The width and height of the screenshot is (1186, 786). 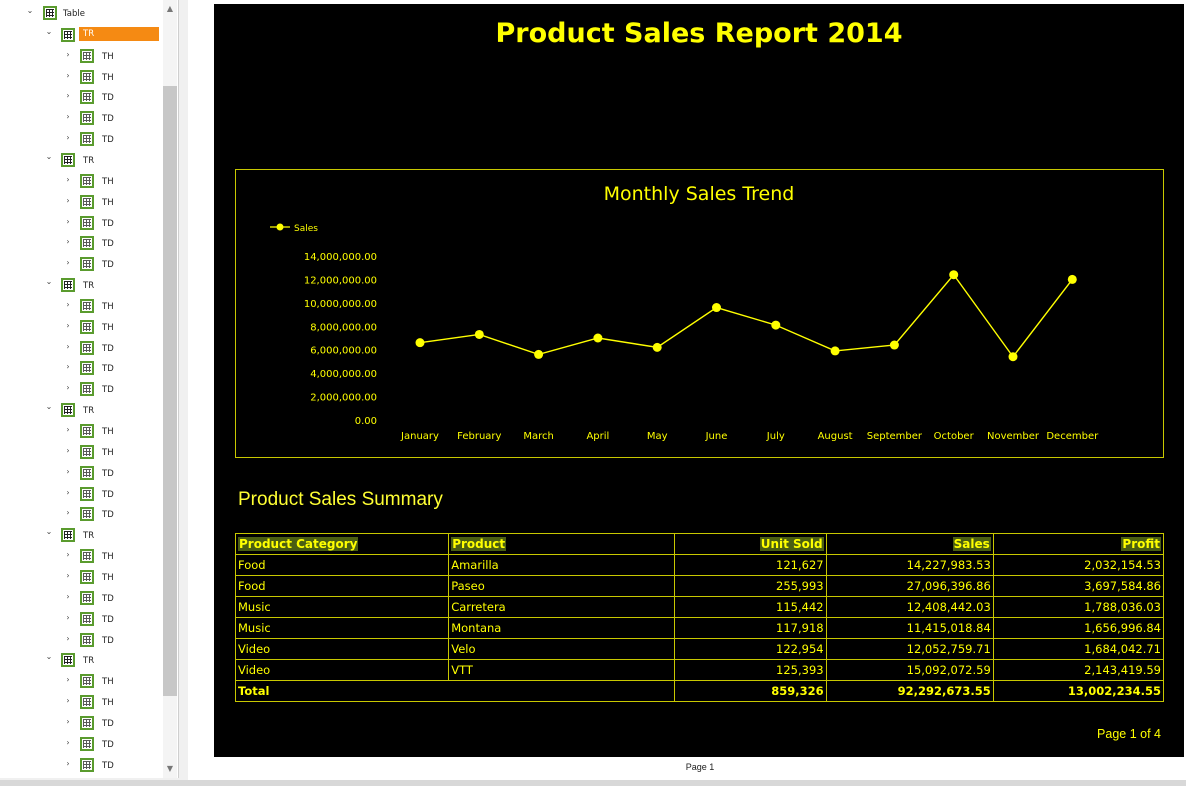 What do you see at coordinates (895, 436) in the screenshot?
I see `x-tick-label: September` at bounding box center [895, 436].